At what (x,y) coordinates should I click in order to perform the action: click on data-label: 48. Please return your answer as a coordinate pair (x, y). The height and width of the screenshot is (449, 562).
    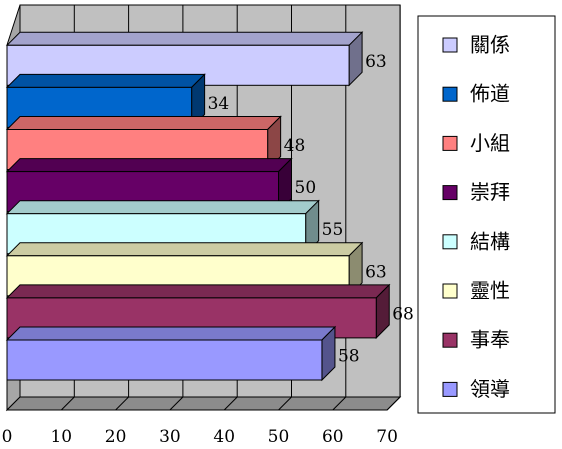
    Looking at the image, I should click on (295, 146).